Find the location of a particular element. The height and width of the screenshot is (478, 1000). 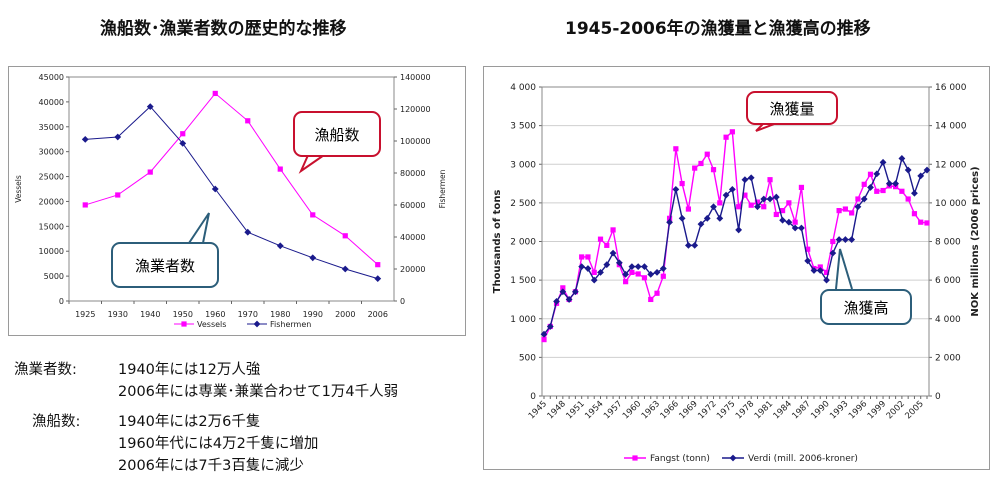

left-y-tick-label: 35000 is located at coordinates (51, 127).